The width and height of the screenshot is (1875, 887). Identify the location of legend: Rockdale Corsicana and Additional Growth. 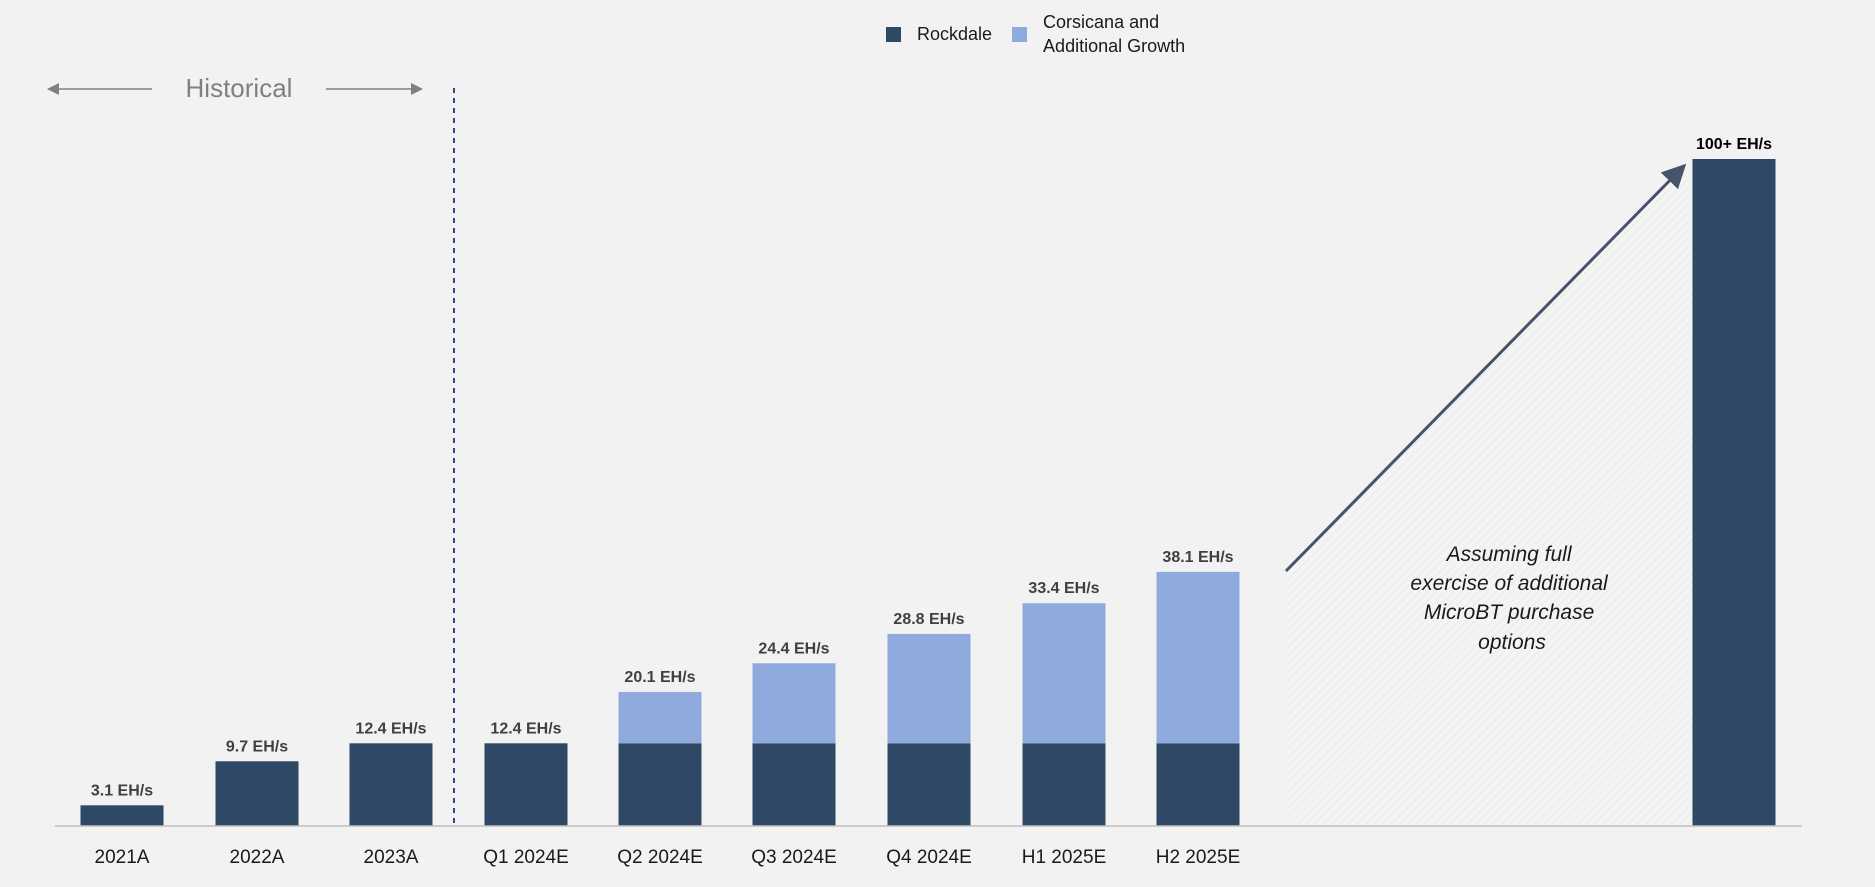
(1035, 34).